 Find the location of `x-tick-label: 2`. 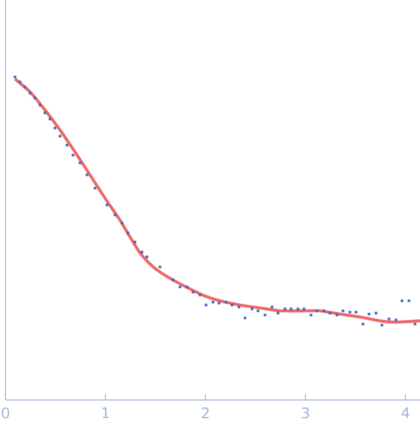

x-tick-label: 2 is located at coordinates (205, 412).